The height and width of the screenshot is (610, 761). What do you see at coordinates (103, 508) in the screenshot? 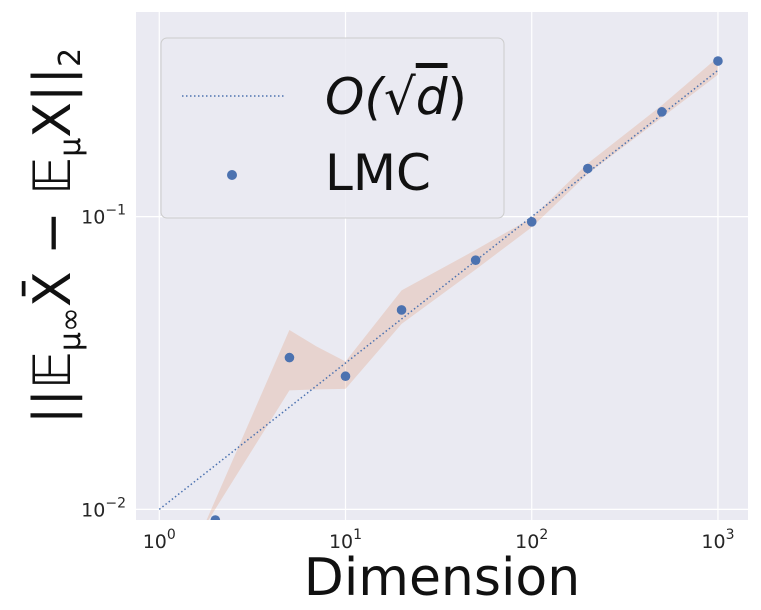
I see `y-tick-label-0: 10⁻²` at bounding box center [103, 508].